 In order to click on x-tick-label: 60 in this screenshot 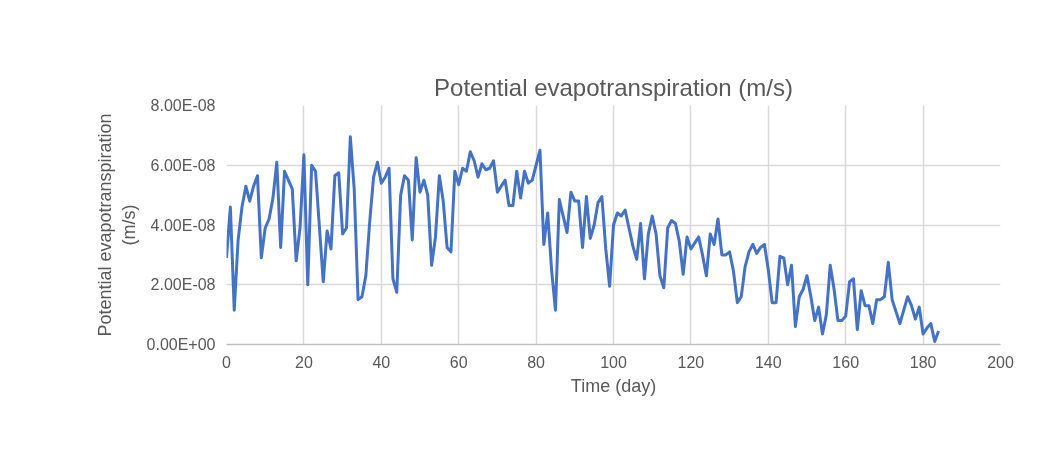, I will do `click(458, 362)`.